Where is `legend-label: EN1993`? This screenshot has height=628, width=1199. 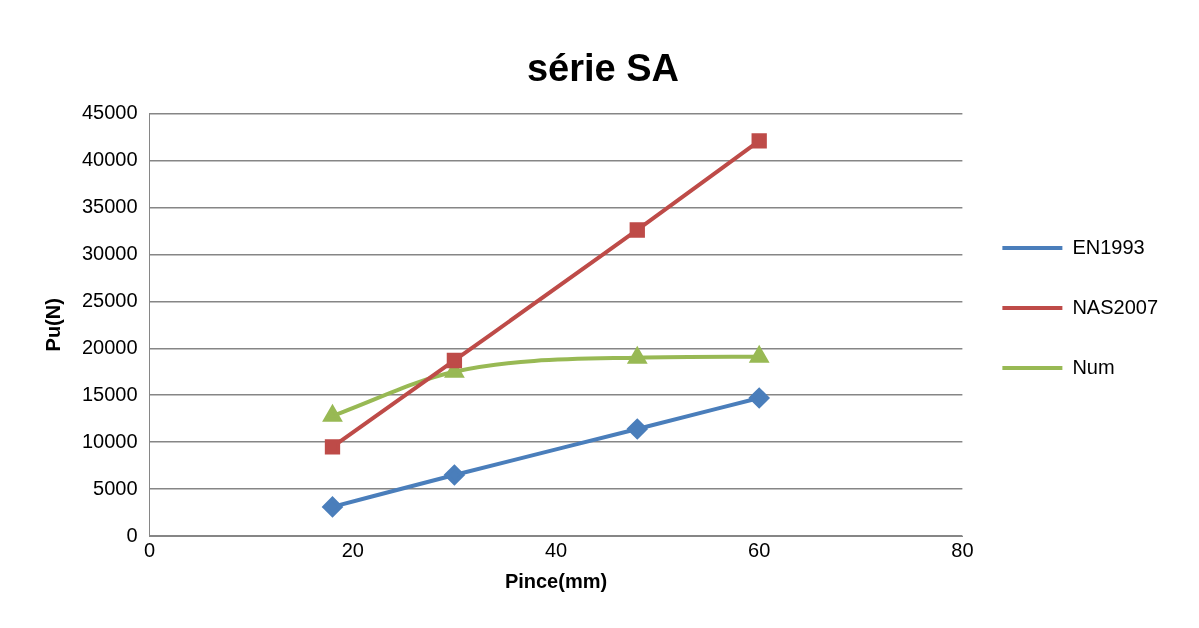
legend-label: EN1993 is located at coordinates (1108, 246).